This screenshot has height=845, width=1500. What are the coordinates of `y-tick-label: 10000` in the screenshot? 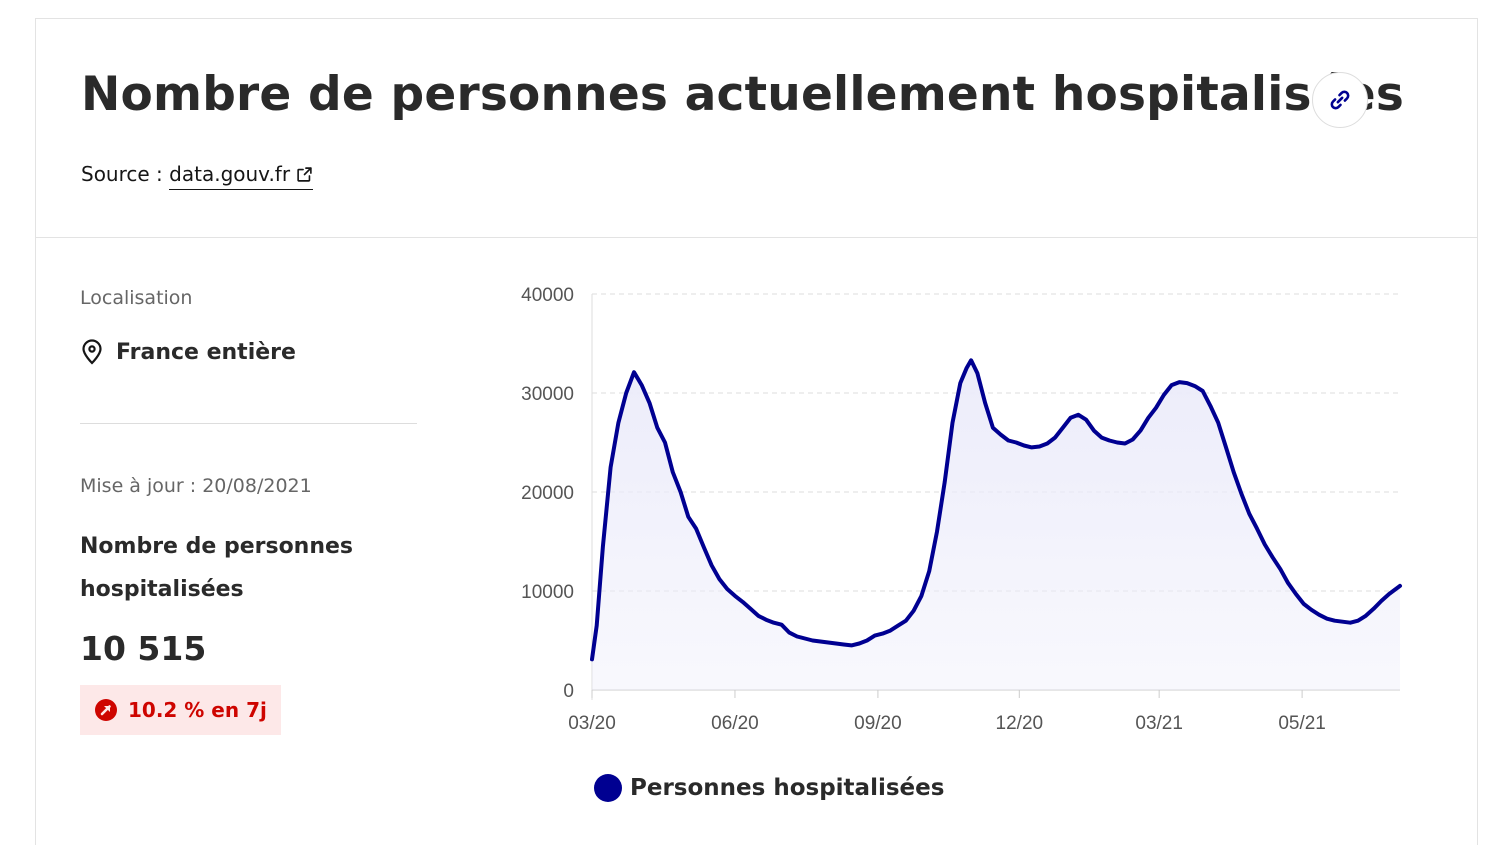 It's located at (547, 592).